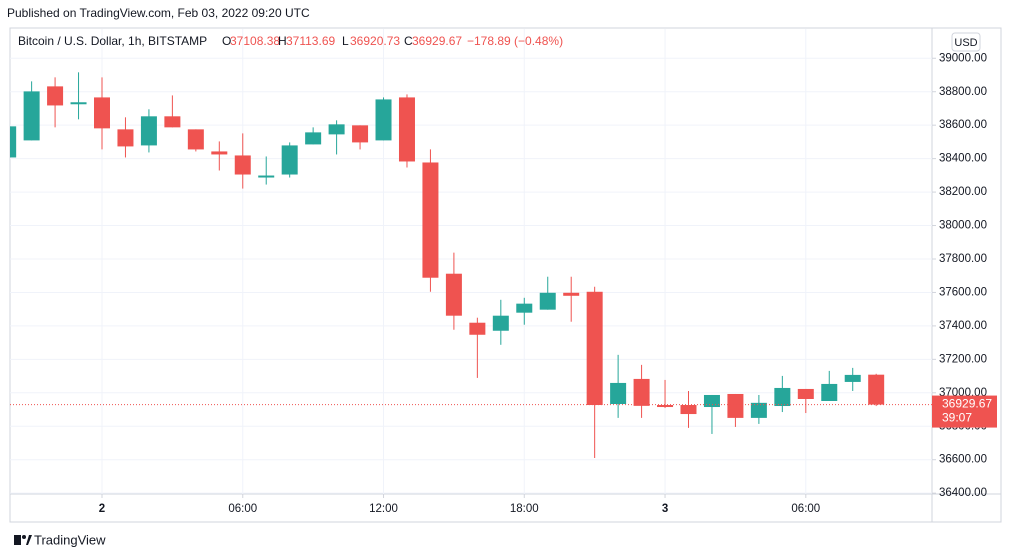 Image resolution: width=1012 pixels, height=558 pixels. I want to click on footer-brand: TradingView, so click(70, 539).